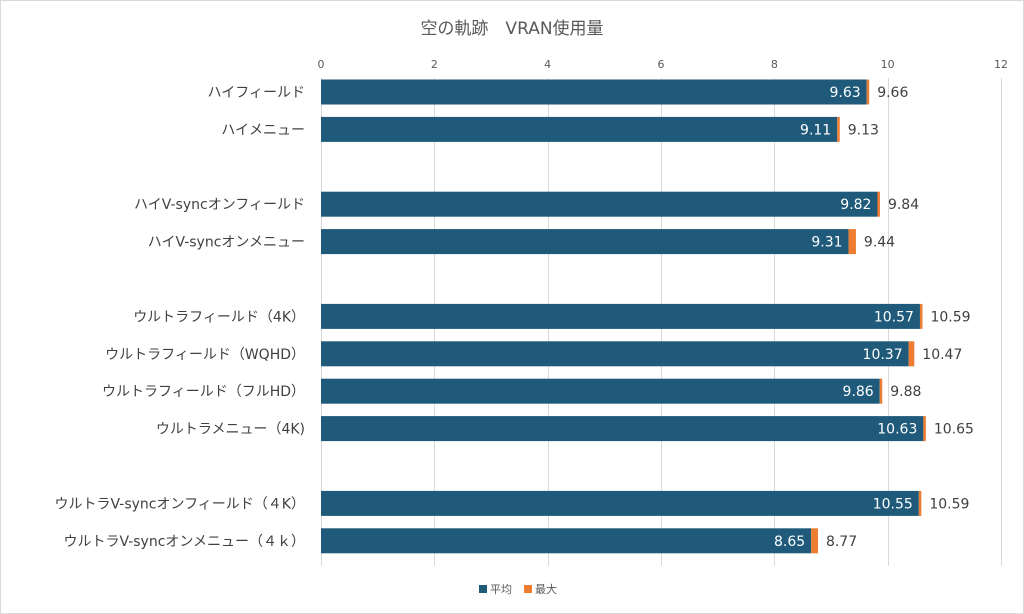 The image size is (1024, 614). I want to click on category-label: ウルトラフィールド（4K）, so click(219, 317).